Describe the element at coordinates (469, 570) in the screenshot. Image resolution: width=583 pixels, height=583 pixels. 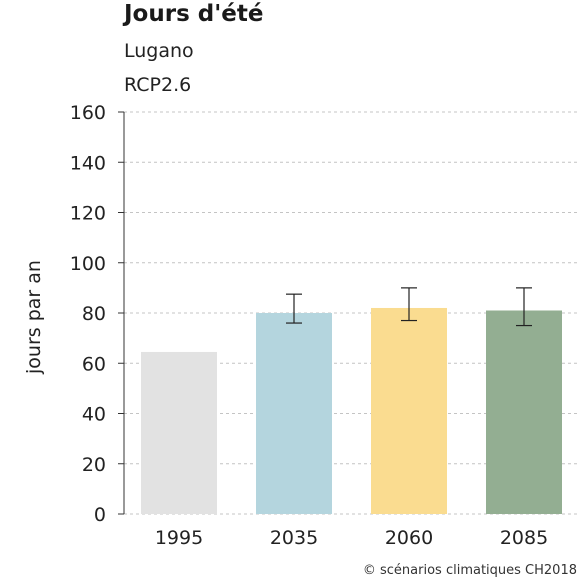
I see `copyright-note: © scénarios climatiques CH2018` at that location.